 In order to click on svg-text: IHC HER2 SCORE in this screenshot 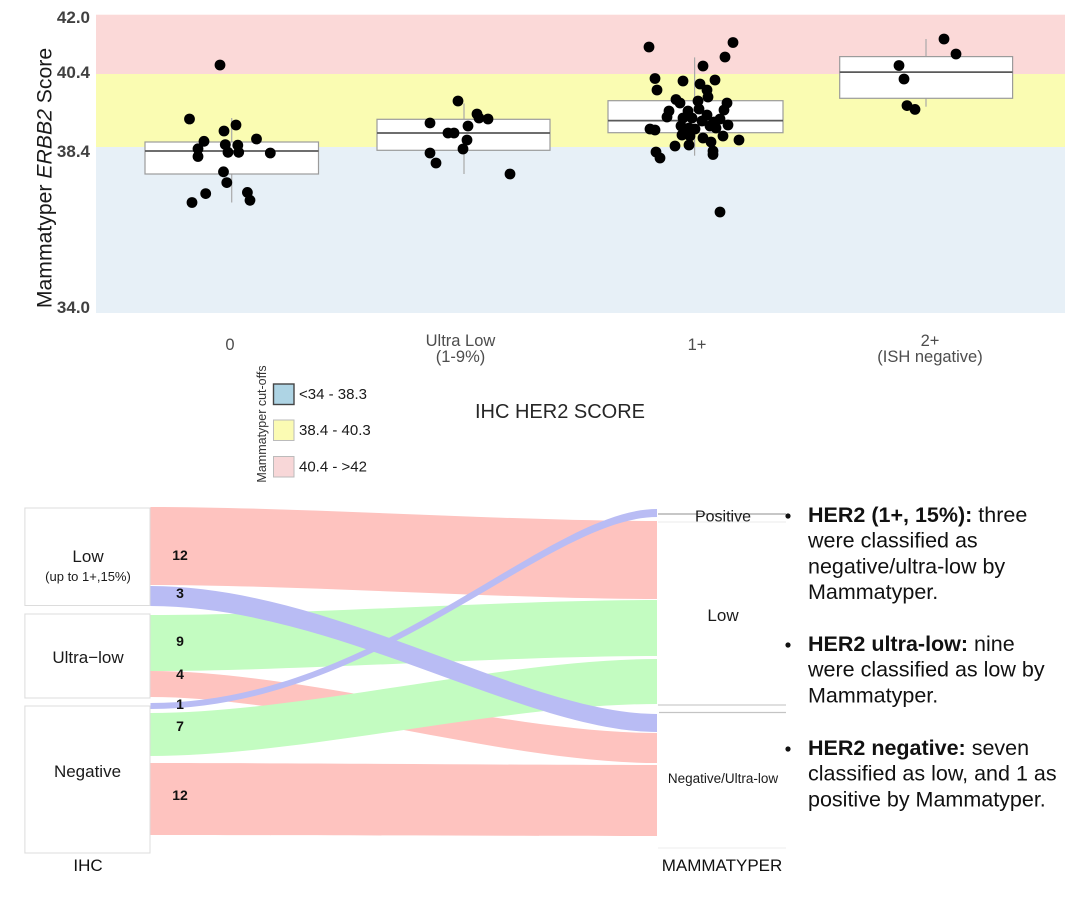, I will do `click(560, 412)`.